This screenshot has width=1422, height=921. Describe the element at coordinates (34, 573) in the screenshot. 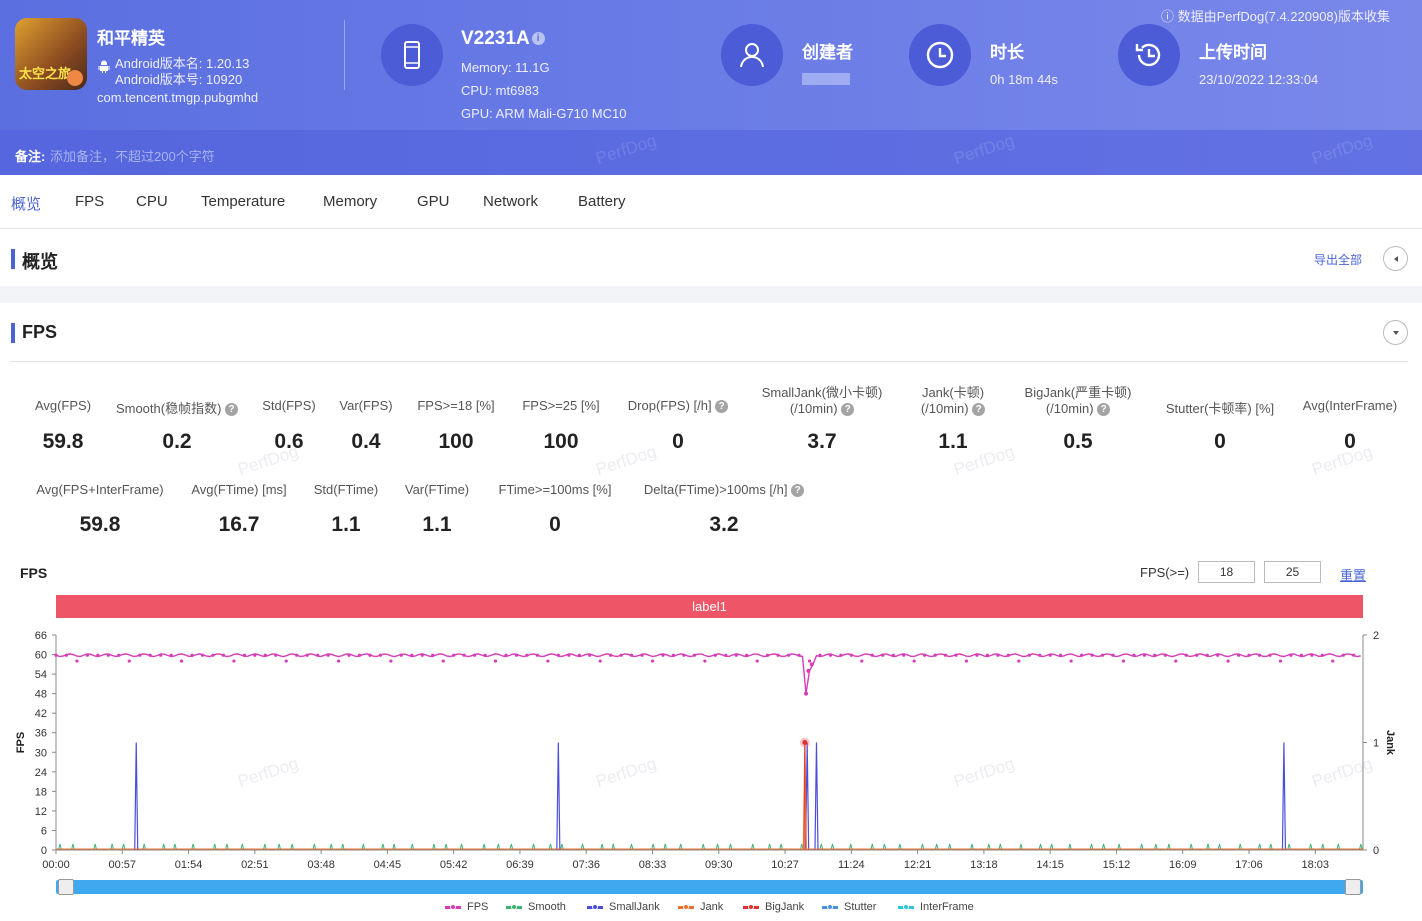

I see `chart-title: FPS` at that location.